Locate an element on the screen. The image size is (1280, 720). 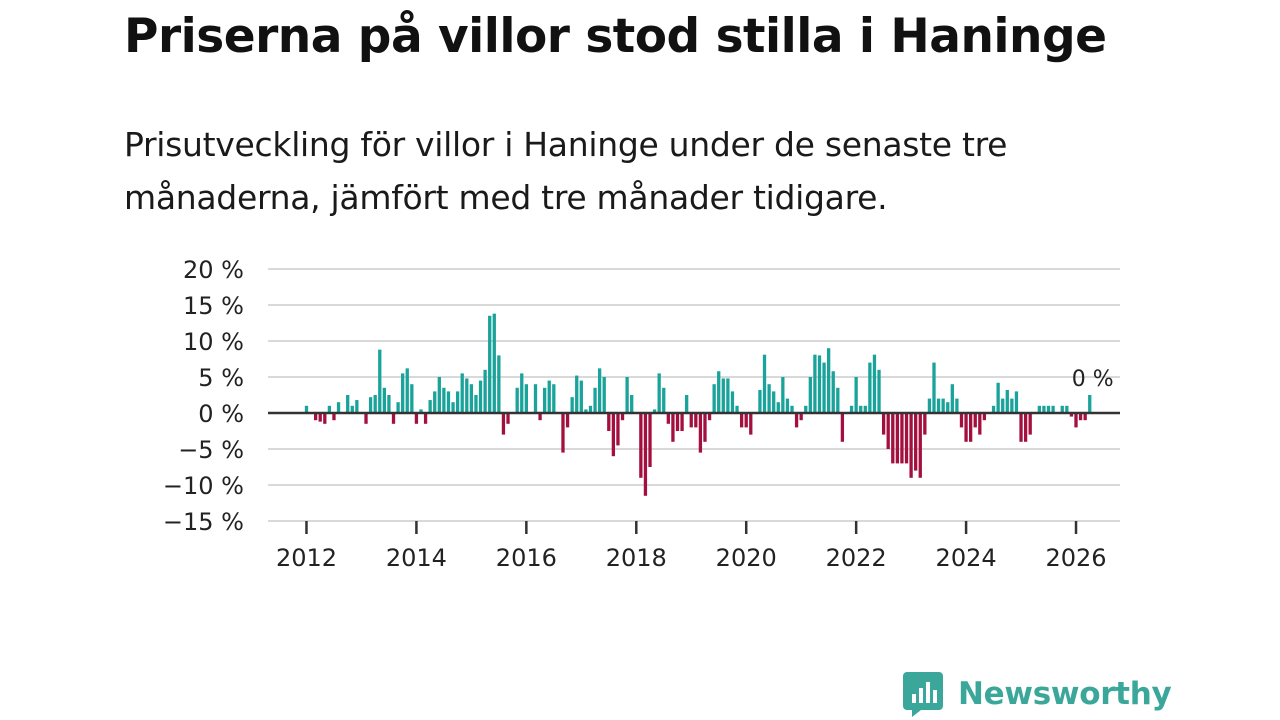
y-tick-label: 20 % is located at coordinates (213, 270).